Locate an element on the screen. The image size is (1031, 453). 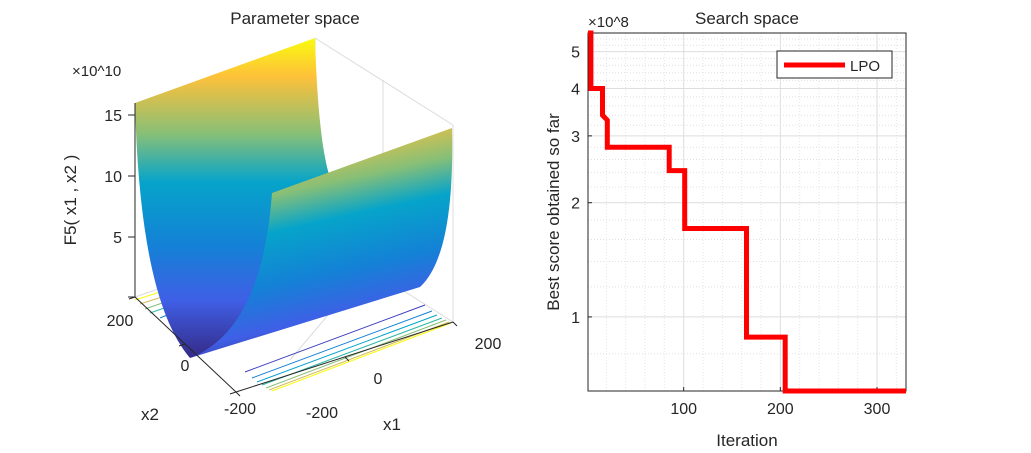
x-axis-label: x1 is located at coordinates (392, 424).